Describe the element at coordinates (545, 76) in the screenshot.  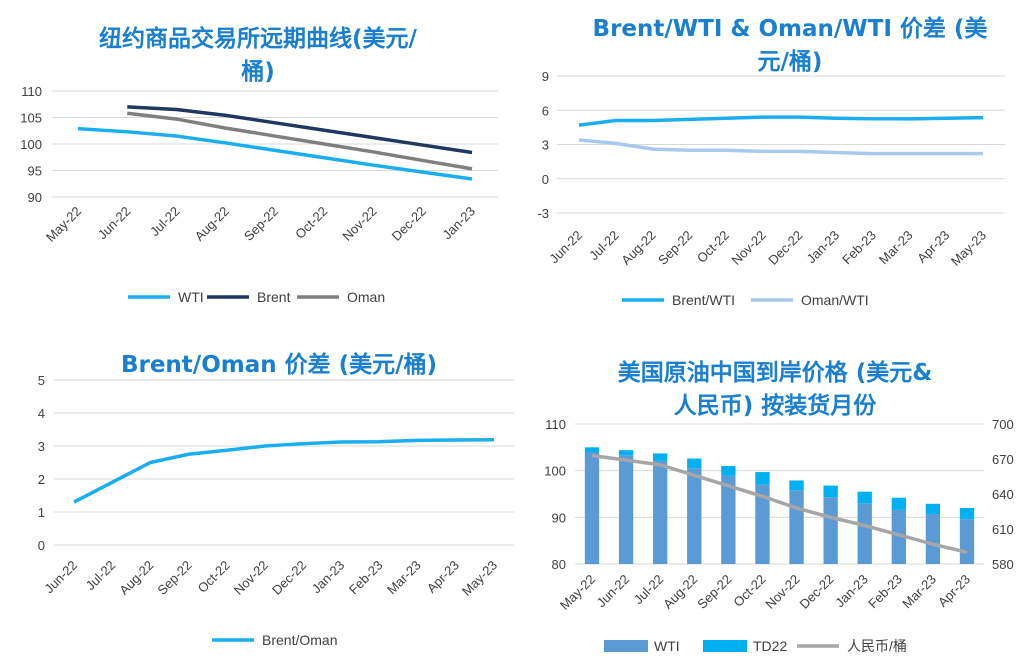
I see `y-tick-label: 9` at that location.